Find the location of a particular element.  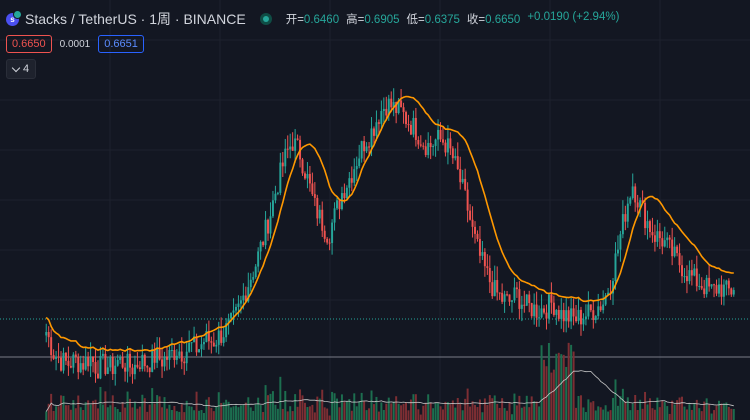

market-status-icon is located at coordinates (265, 19).